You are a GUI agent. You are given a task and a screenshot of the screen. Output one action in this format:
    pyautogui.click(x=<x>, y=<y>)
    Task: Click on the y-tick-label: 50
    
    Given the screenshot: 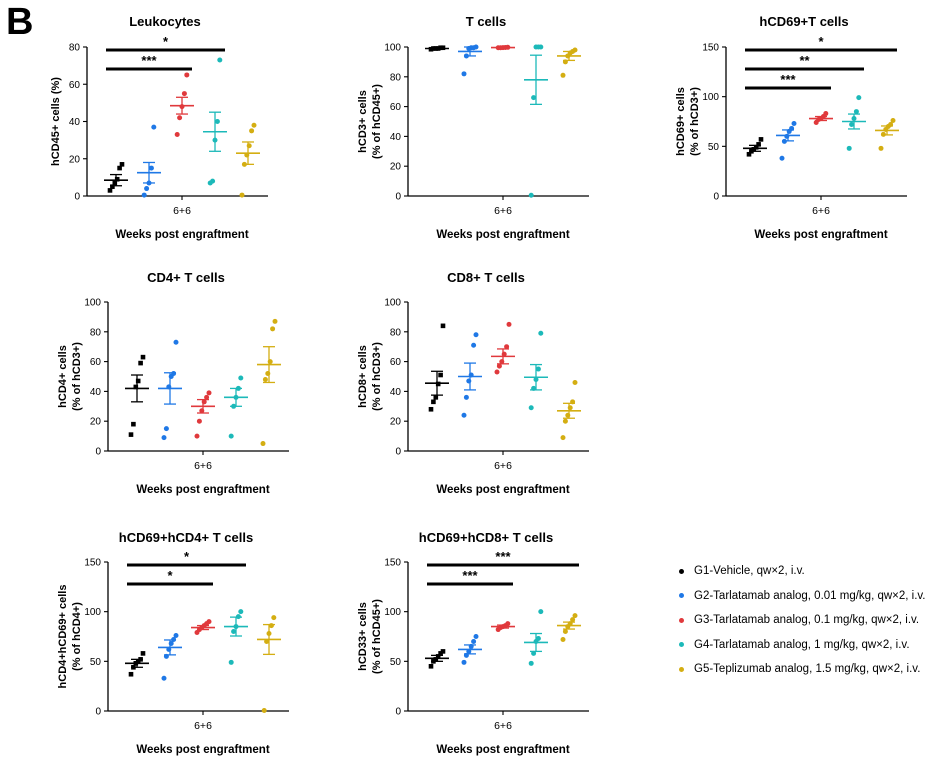 What is the action you would take?
    pyautogui.click(x=396, y=662)
    